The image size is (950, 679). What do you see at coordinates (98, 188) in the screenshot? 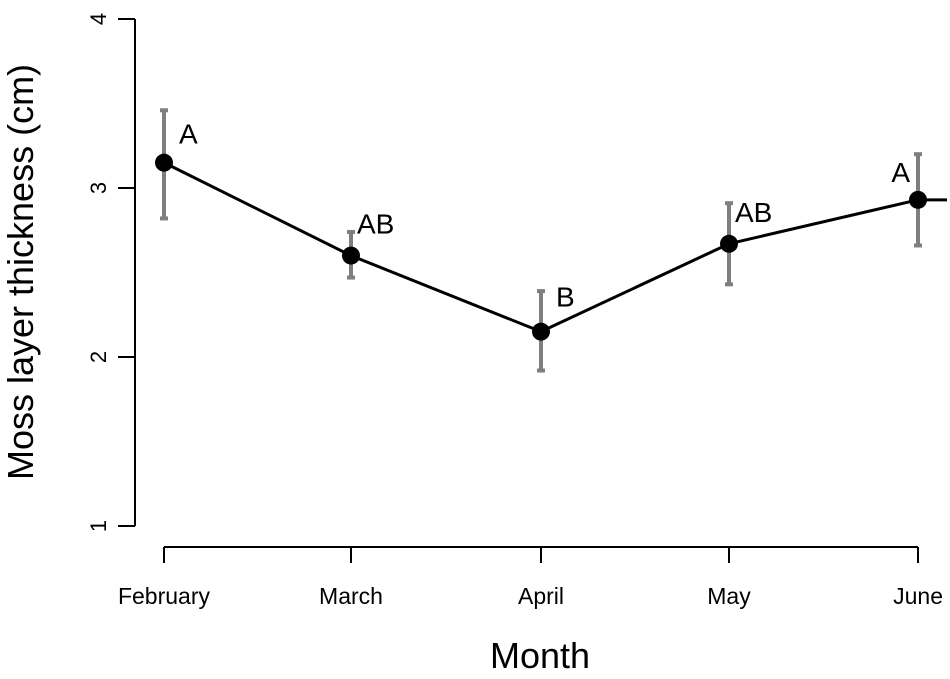
I see `y-tick-label: 3` at bounding box center [98, 188].